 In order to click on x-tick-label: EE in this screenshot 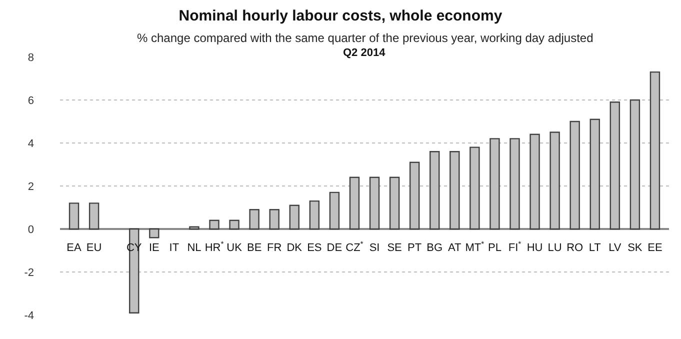, I will do `click(655, 248)`.